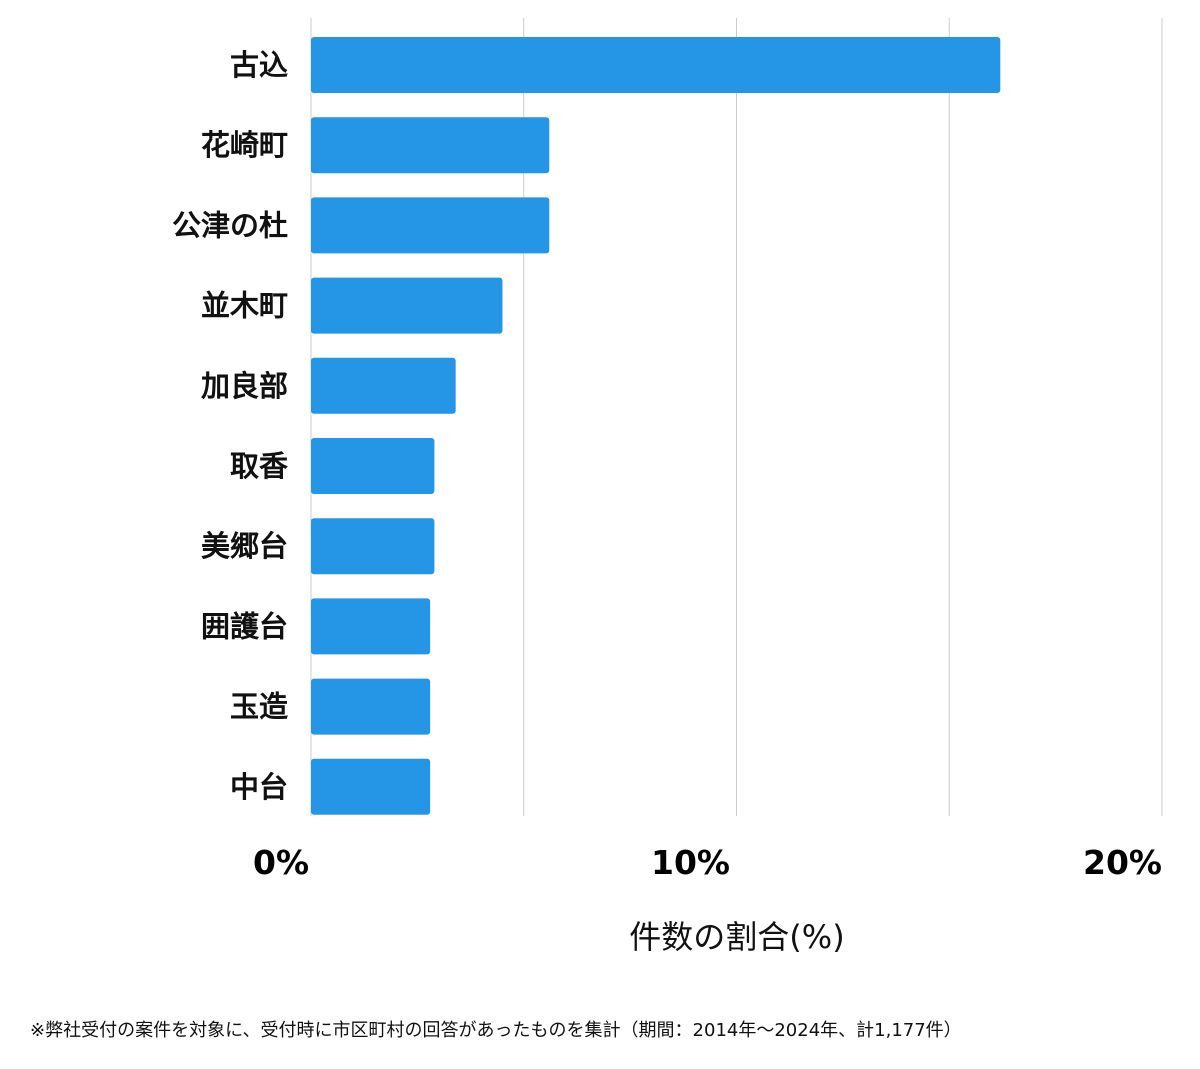 The height and width of the screenshot is (1069, 1200). Describe the element at coordinates (244, 145) in the screenshot. I see `category-label-1: 花崎町` at that location.